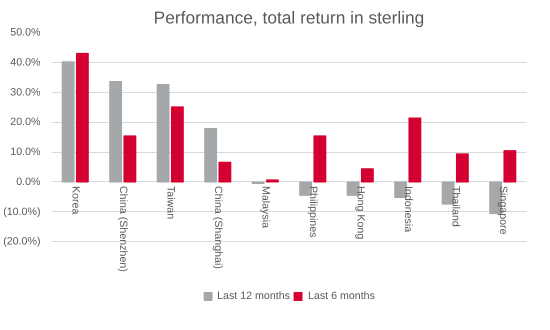  I want to click on x-tick-label: Hong Kong, so click(360, 213).